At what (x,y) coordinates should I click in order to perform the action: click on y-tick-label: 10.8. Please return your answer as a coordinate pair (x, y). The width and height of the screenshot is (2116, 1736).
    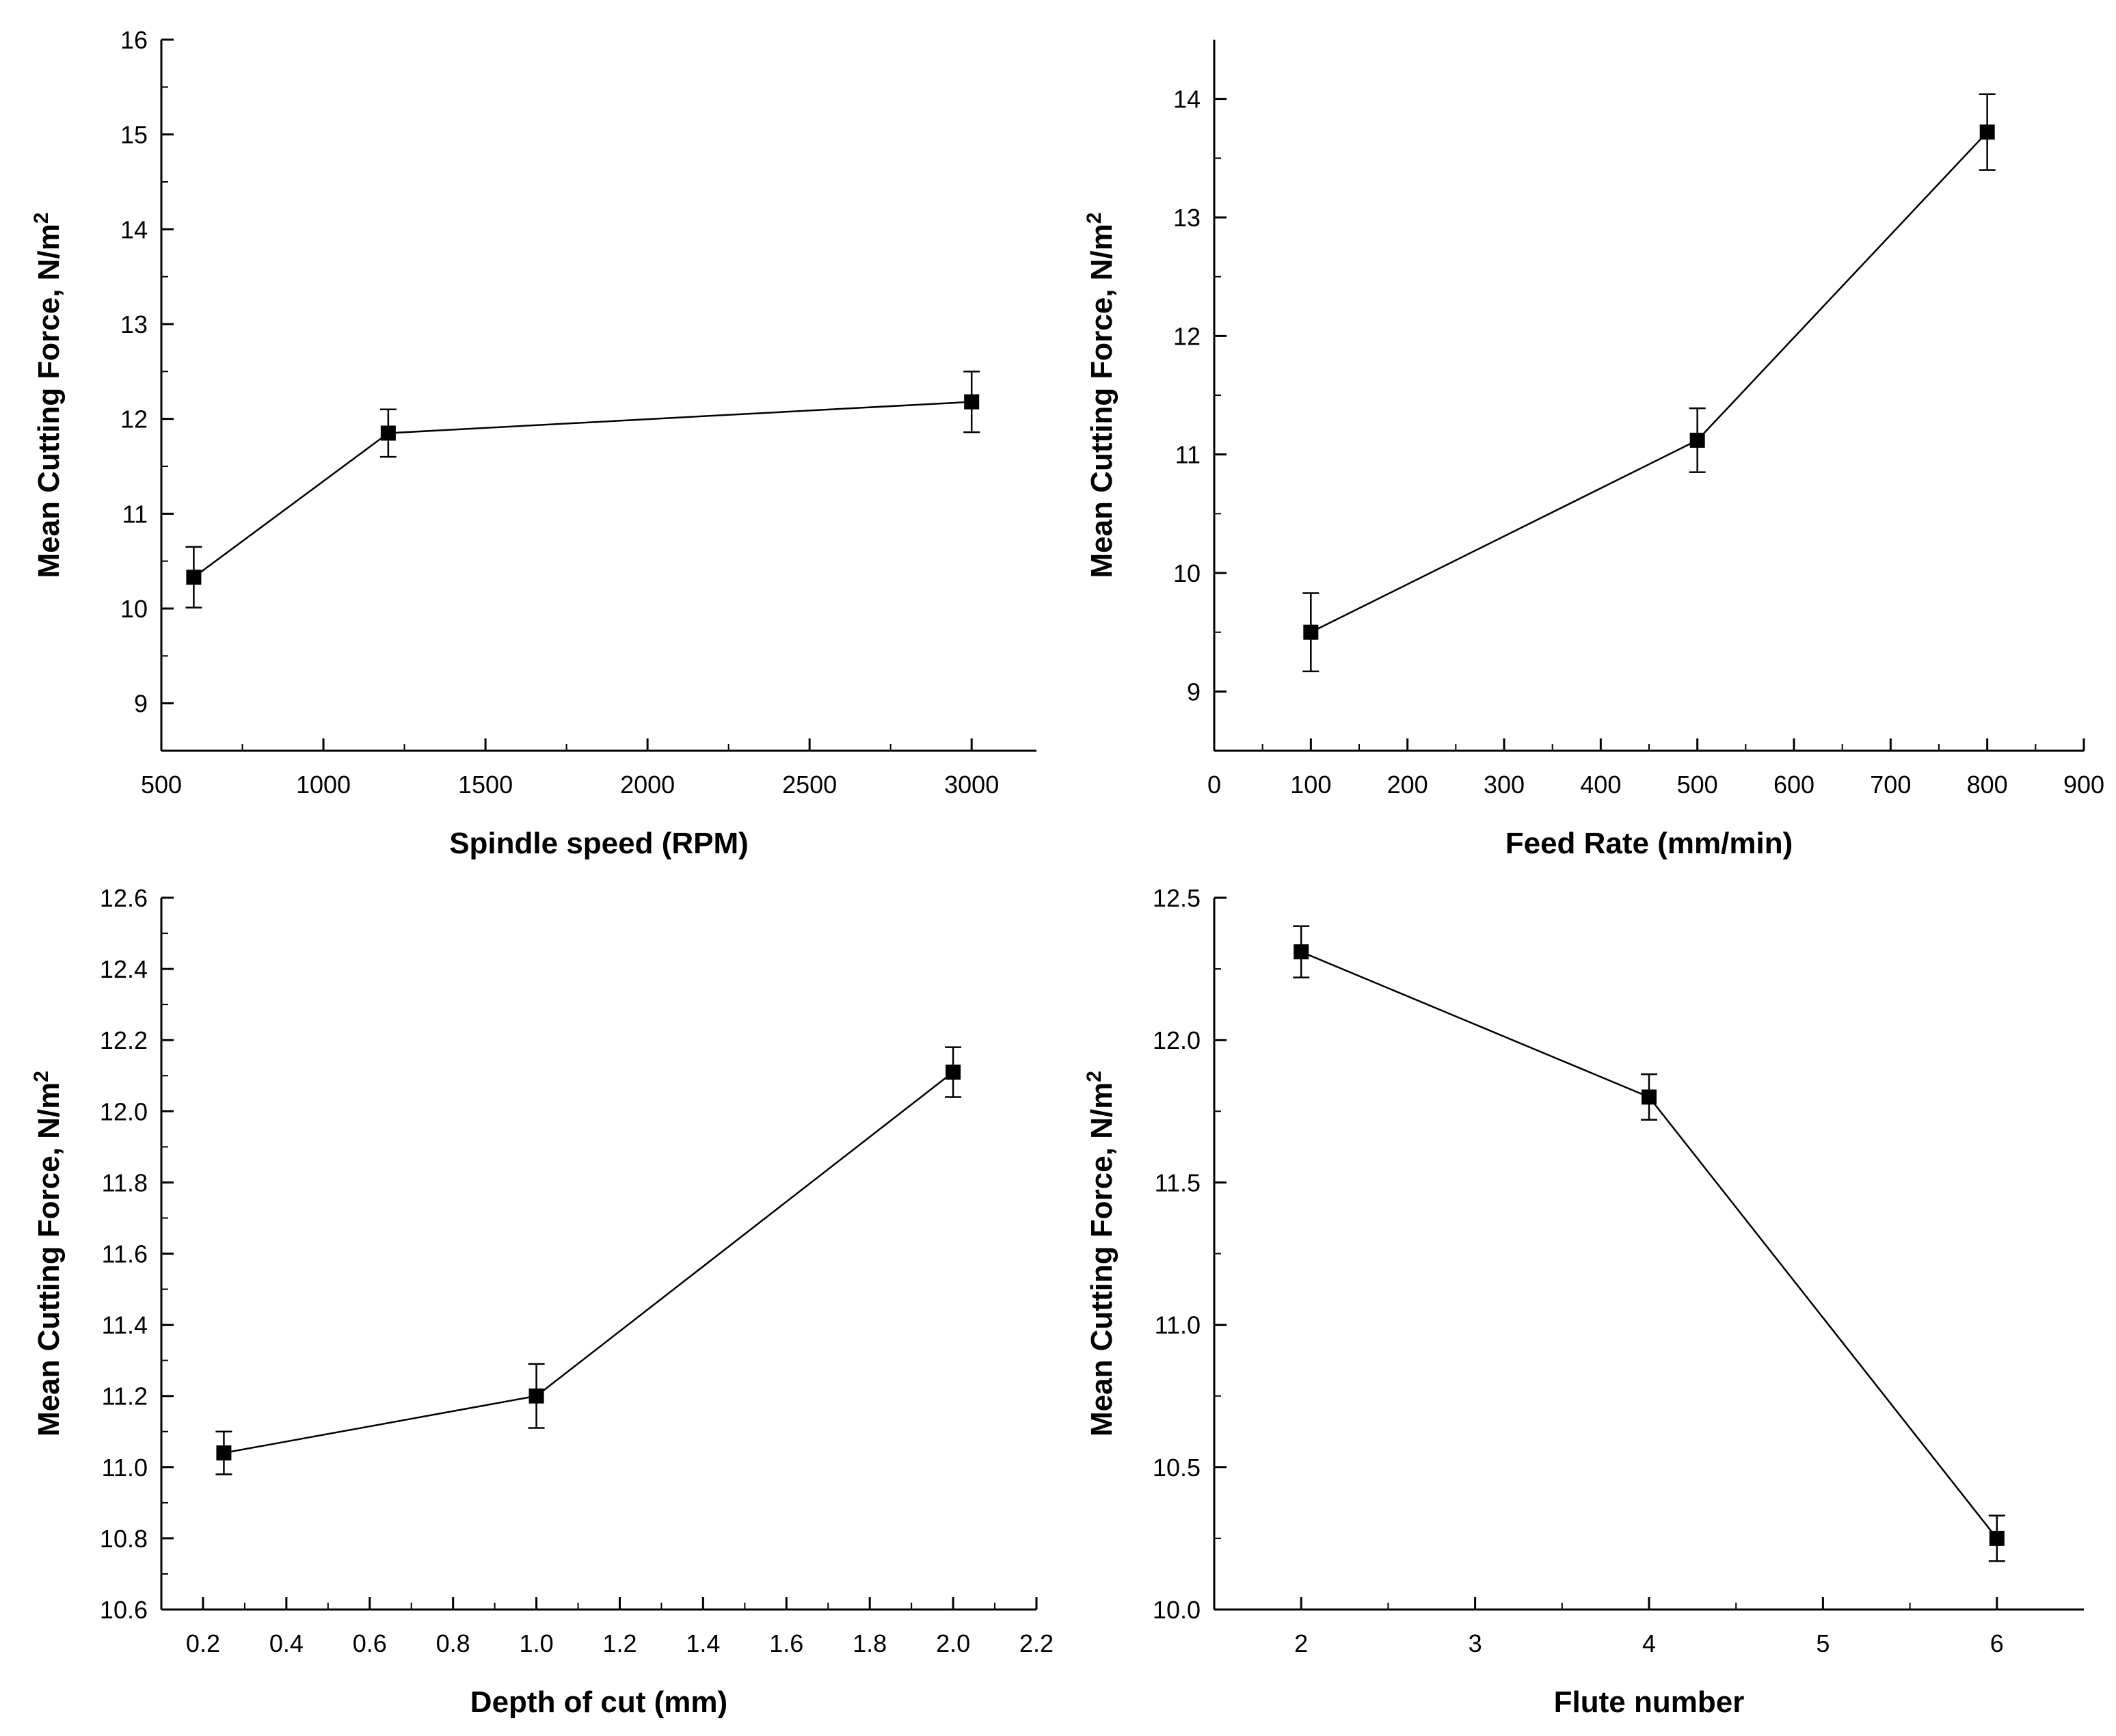
    Looking at the image, I should click on (124, 1539).